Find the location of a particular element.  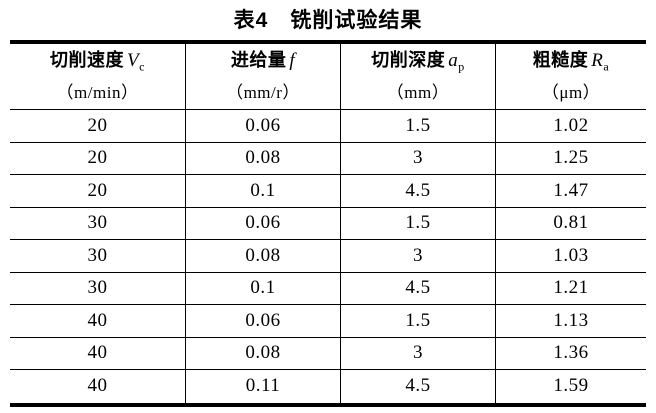

column-header-line1: 切削深度 ap is located at coordinates (418, 63).